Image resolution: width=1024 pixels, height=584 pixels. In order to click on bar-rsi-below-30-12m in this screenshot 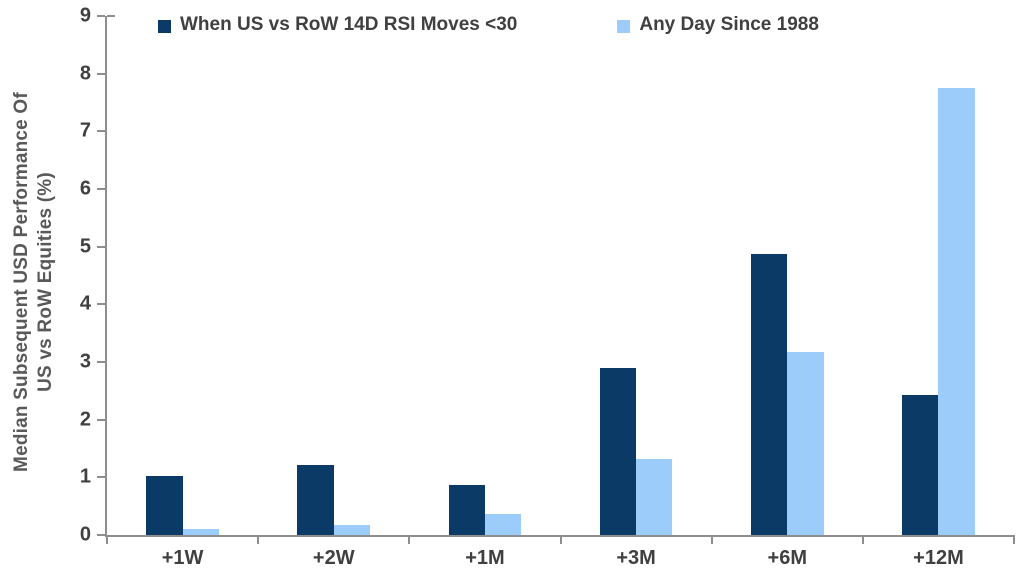, I will do `click(920, 465)`.